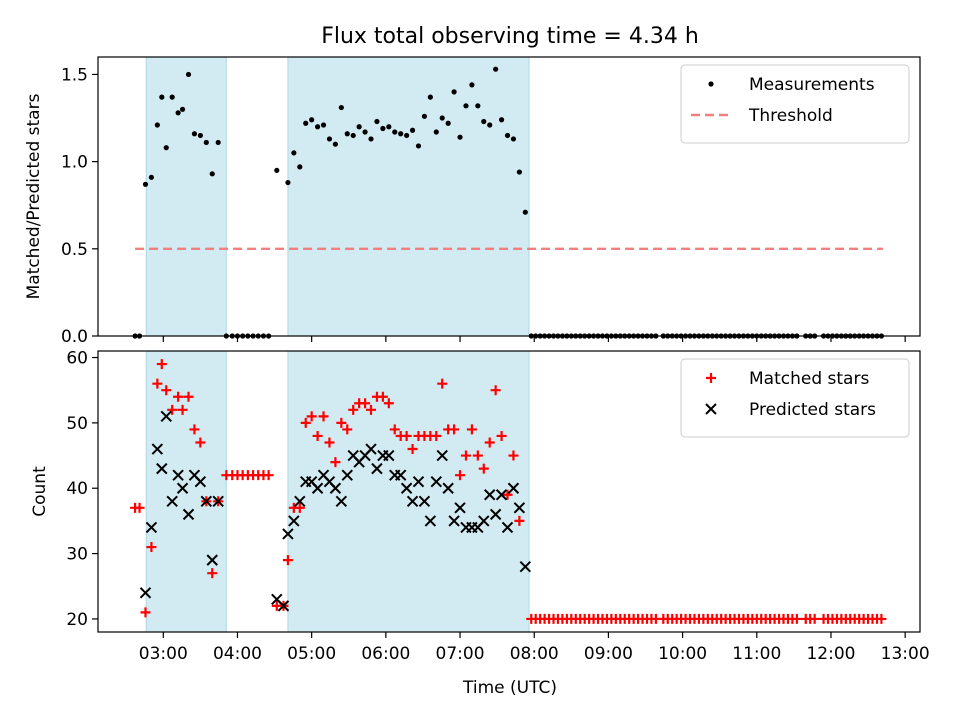  What do you see at coordinates (830, 654) in the screenshot?
I see `x-tick-label: 12:00` at bounding box center [830, 654].